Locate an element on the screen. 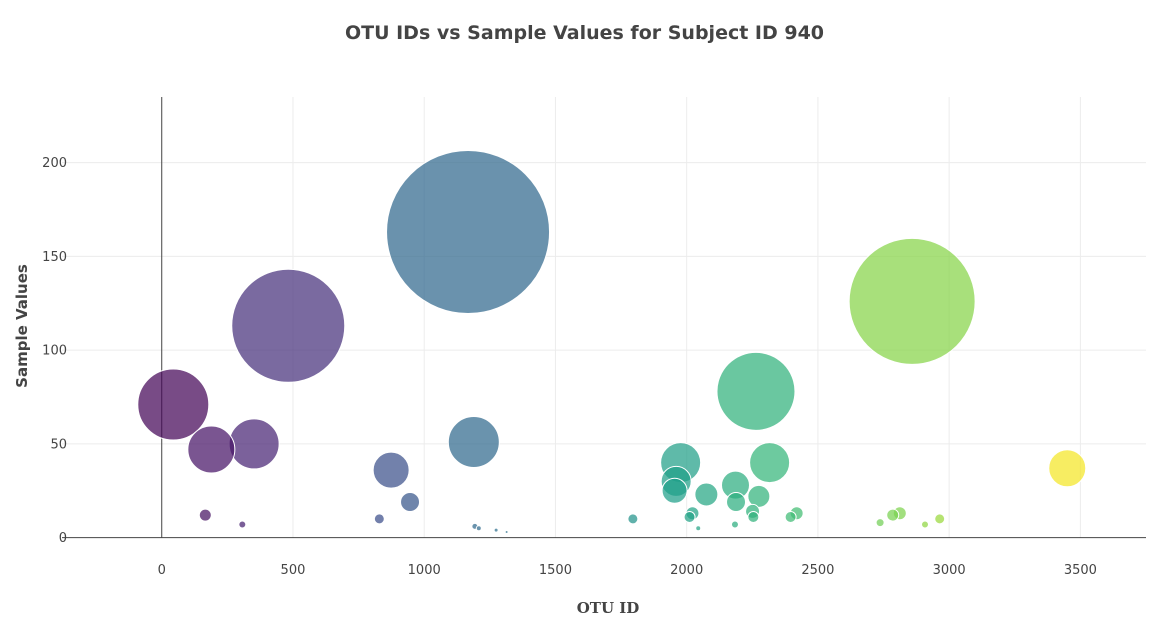  x-axis-title: OTU ID is located at coordinates (608, 608).